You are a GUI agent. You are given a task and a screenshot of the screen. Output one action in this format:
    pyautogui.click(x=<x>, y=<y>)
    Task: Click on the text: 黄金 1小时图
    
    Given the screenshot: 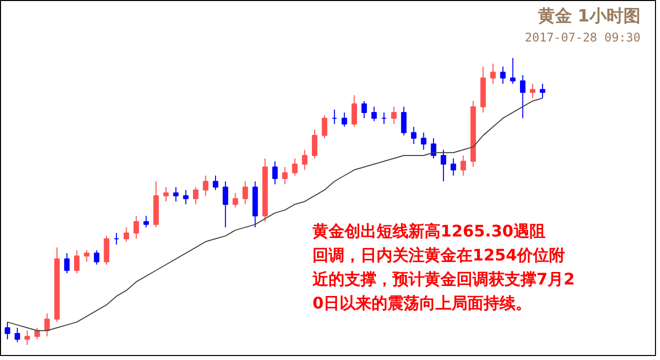 What is the action you would take?
    pyautogui.click(x=588, y=16)
    